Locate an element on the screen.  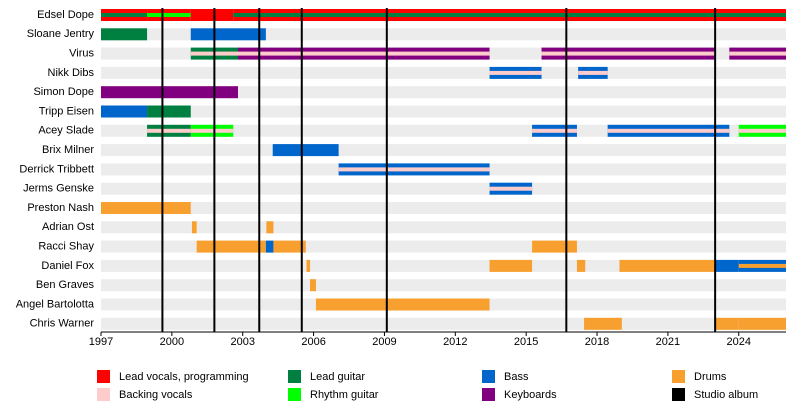
x-tick-label: 2024 is located at coordinates (739, 342).